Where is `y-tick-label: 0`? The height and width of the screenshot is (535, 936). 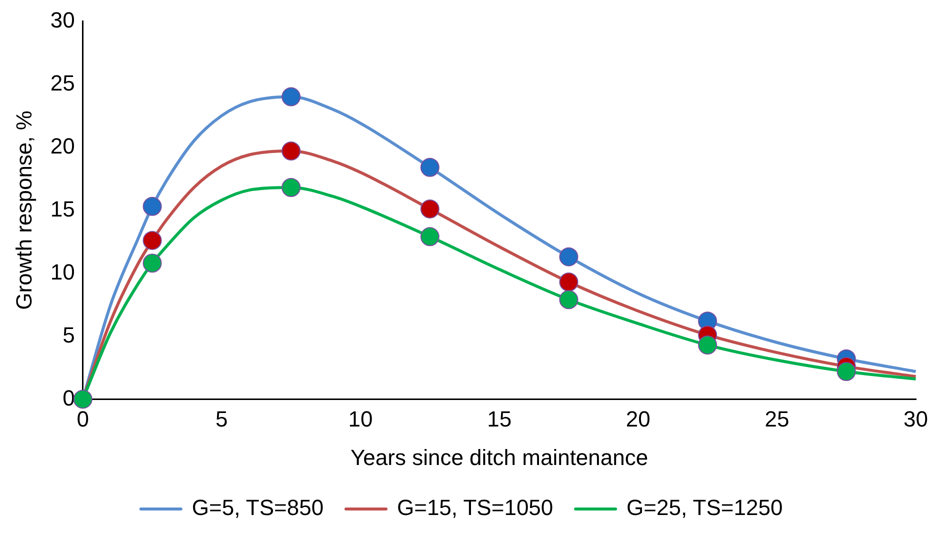
y-tick-label: 0 is located at coordinates (68, 397).